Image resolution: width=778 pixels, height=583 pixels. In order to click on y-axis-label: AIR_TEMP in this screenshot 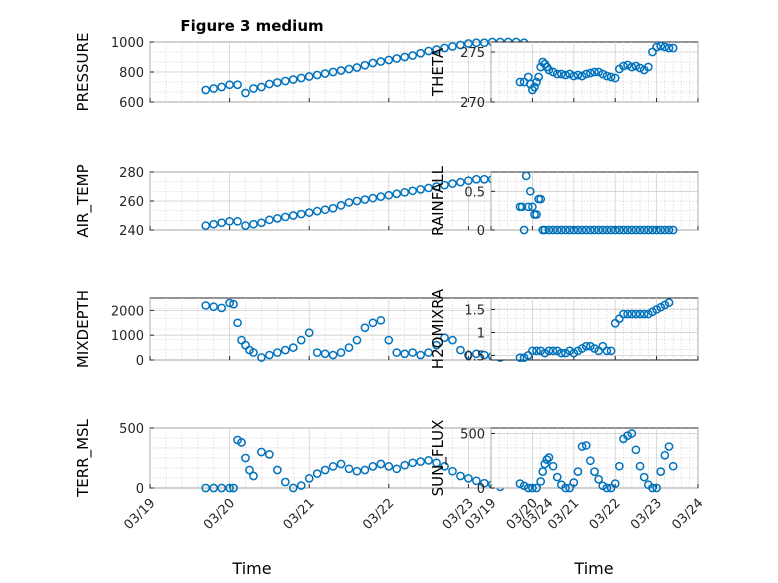, I will do `click(83, 200)`.